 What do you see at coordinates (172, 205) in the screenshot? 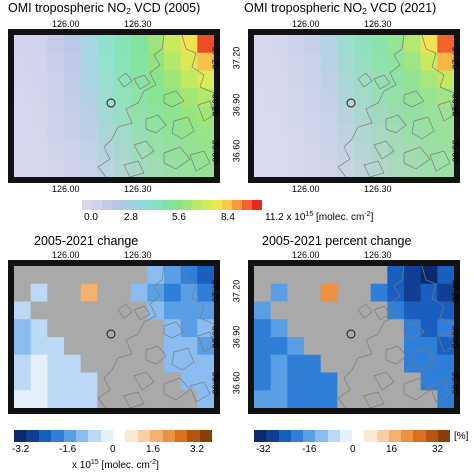
I see `colorbar-vcd` at bounding box center [172, 205].